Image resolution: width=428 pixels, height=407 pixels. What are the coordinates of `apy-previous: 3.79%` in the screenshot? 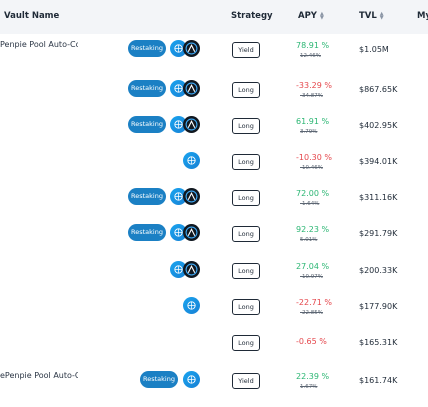 It's located at (309, 132).